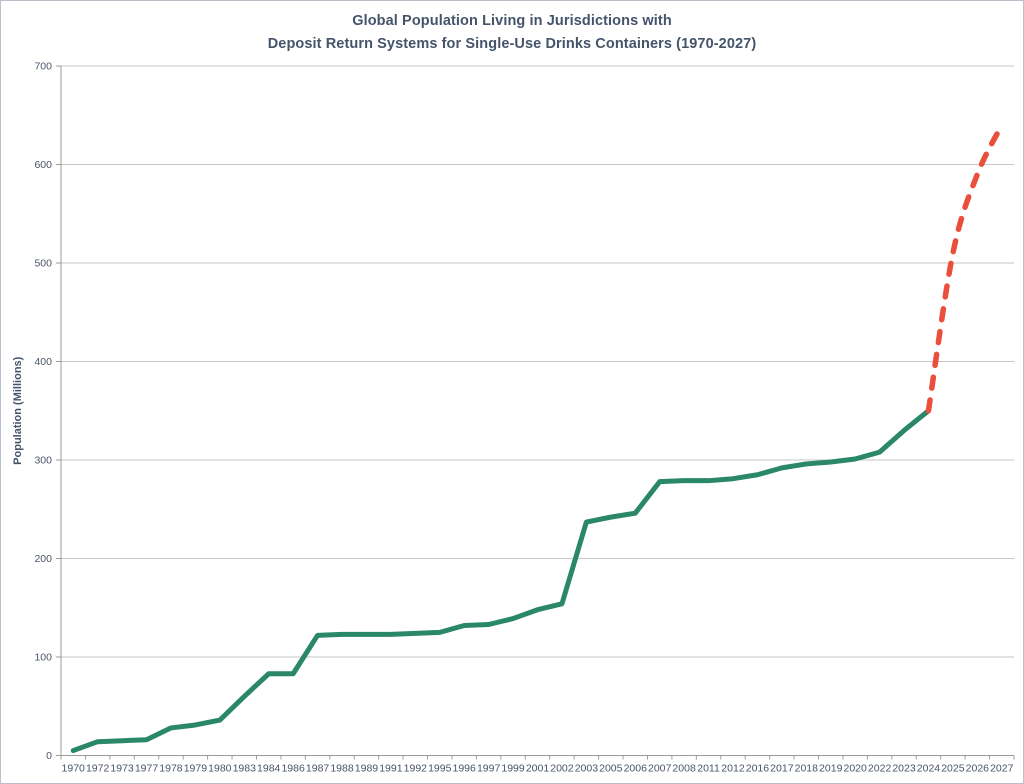 Image resolution: width=1024 pixels, height=784 pixels. What do you see at coordinates (587, 769) in the screenshot?
I see `x-tick-label: 2003` at bounding box center [587, 769].